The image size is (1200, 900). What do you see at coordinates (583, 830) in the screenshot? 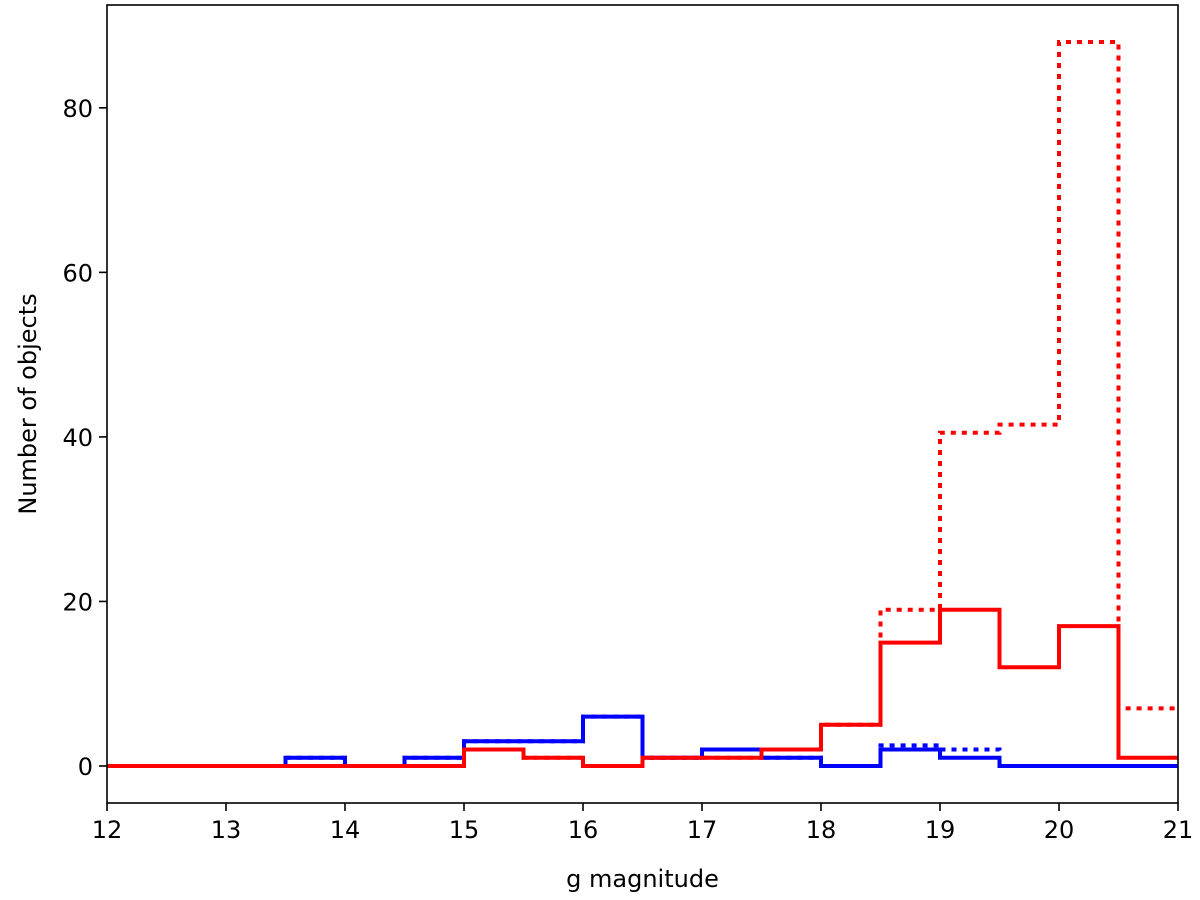
I see `x-tick-label: 16` at bounding box center [583, 830].